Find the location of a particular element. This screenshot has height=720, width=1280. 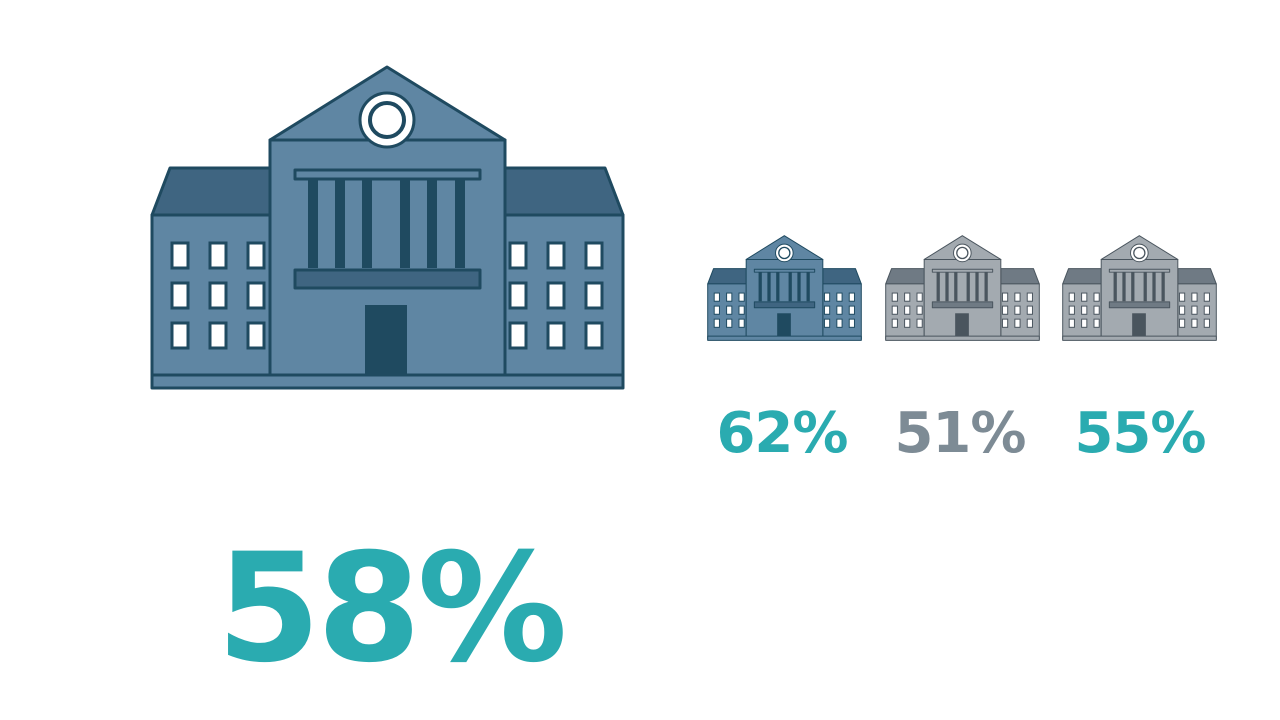

stat-value: 55% is located at coordinates (1139, 433).